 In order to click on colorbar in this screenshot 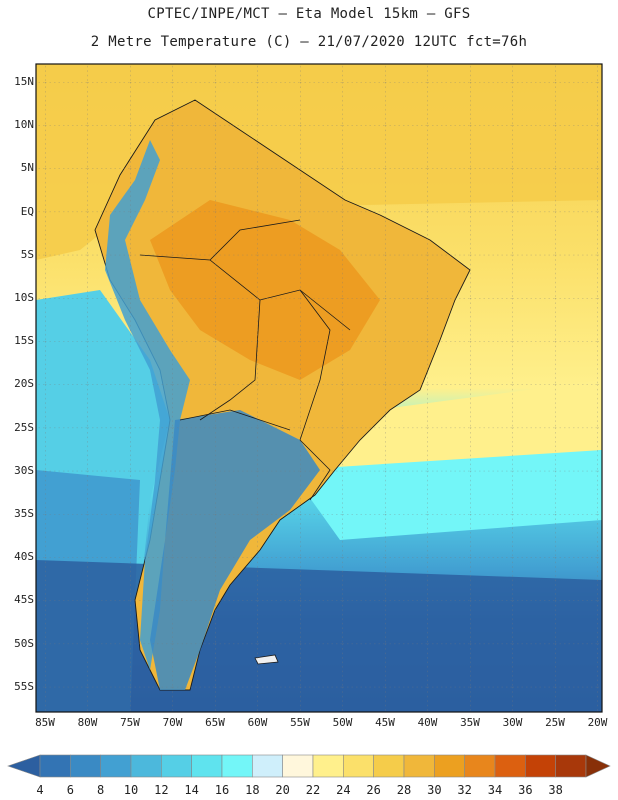, I will do `click(309, 766)`.